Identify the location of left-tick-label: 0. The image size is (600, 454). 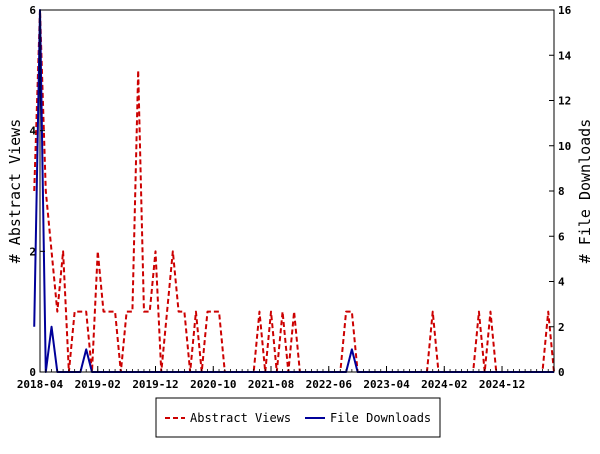
(32, 372).